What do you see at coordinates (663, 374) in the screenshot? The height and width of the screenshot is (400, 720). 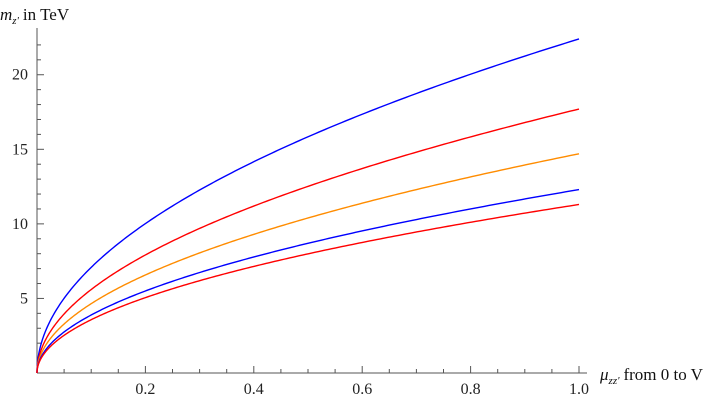 I see `x-axis-text: from 0 to V` at bounding box center [663, 374].